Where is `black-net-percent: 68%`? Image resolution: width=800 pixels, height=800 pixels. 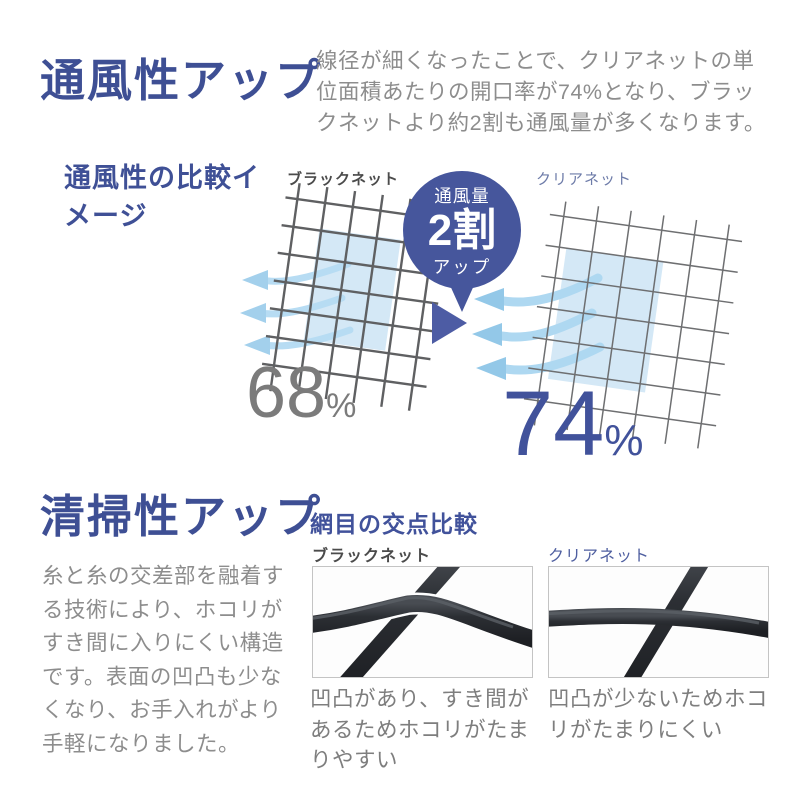
black-net-percent: 68% is located at coordinates (301, 393).